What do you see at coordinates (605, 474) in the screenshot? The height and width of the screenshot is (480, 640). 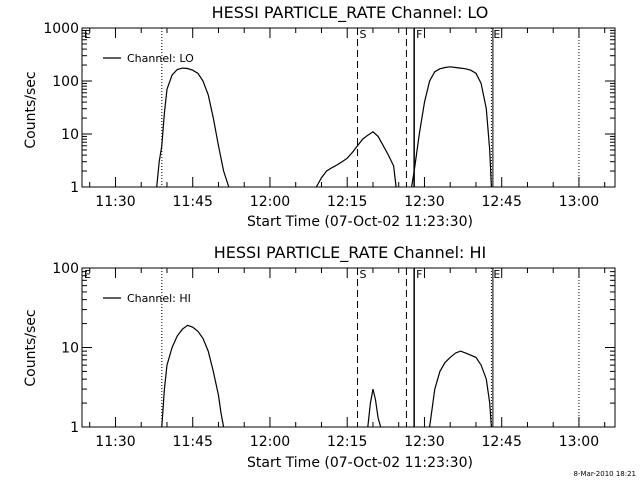 I see `timestamp: 8-Mar-2010 18:21` at bounding box center [605, 474].